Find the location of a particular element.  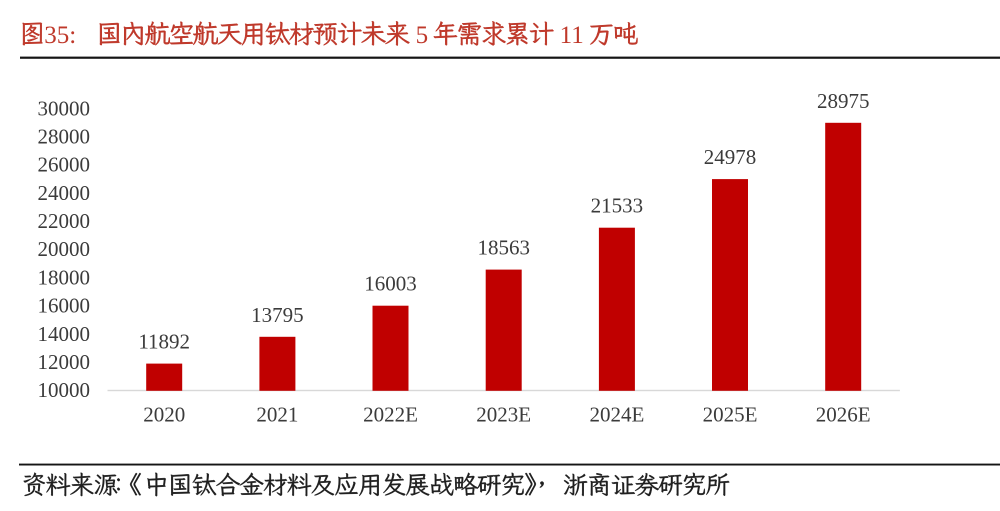

svg-text: 11892 is located at coordinates (164, 342).